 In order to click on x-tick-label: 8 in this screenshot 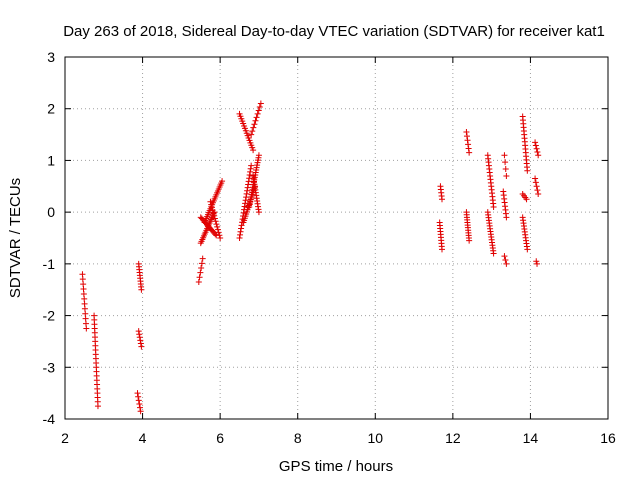, I will do `click(298, 438)`.